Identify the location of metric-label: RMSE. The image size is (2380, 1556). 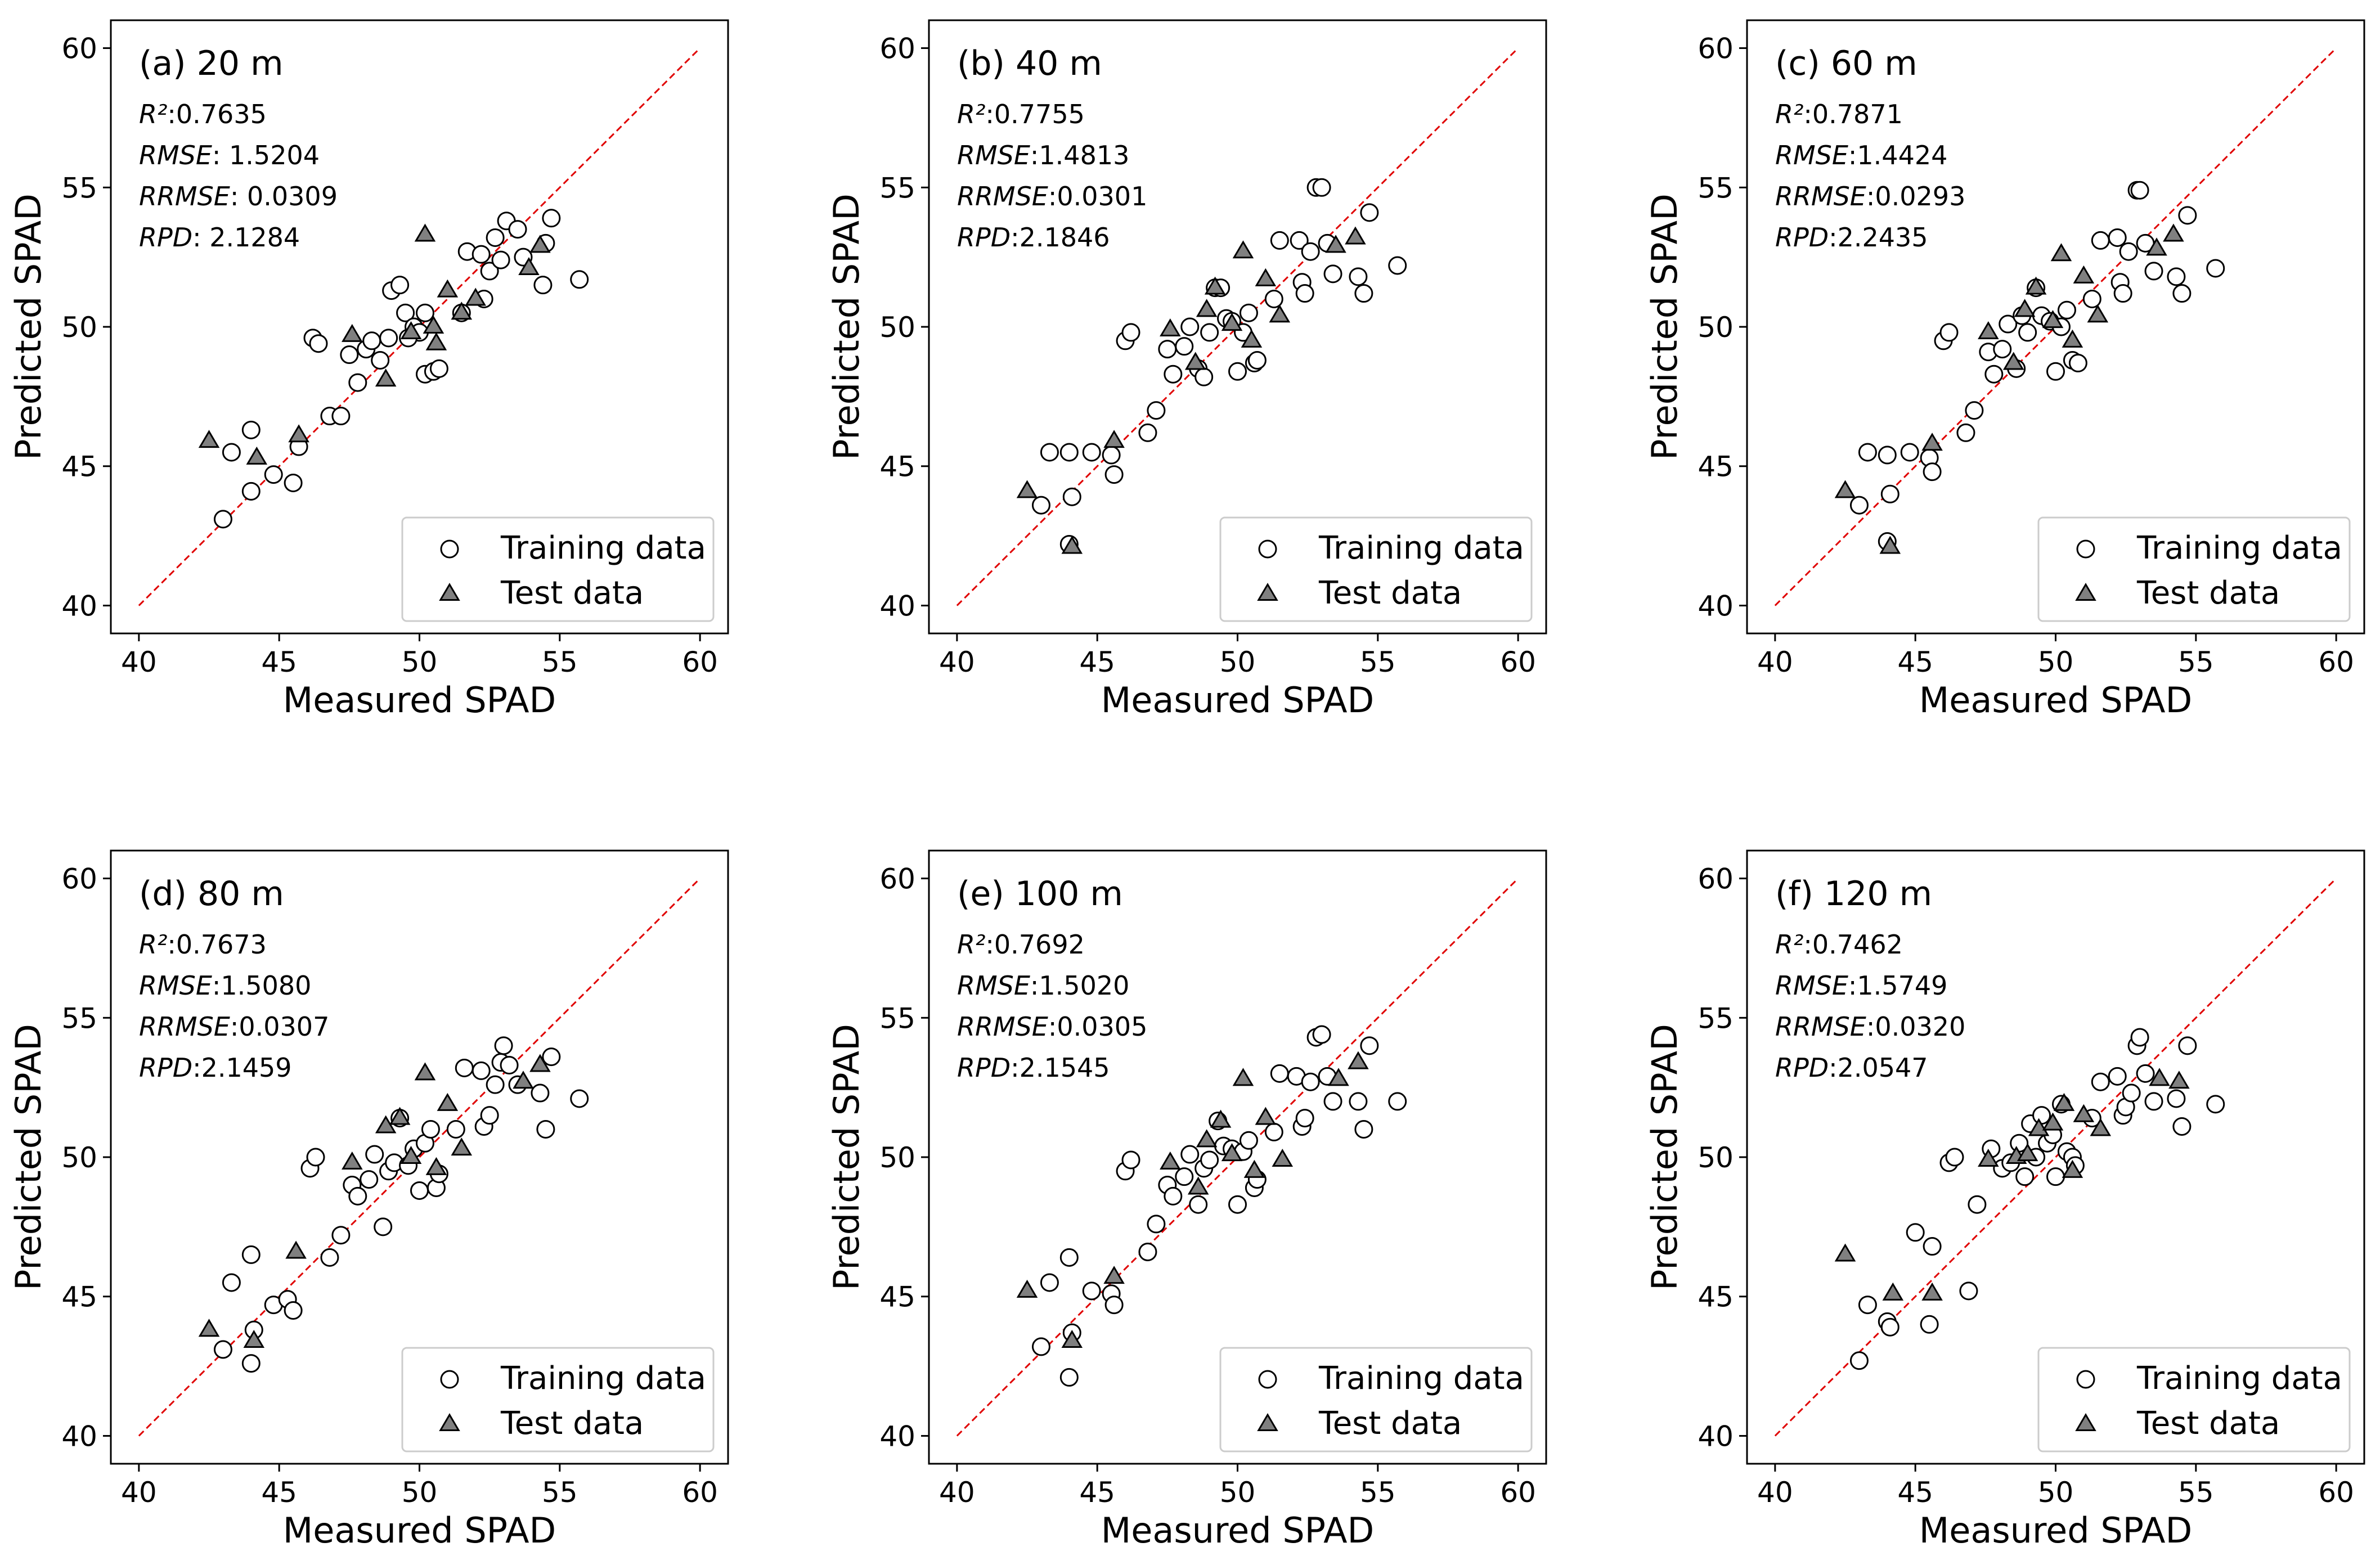
(993, 986).